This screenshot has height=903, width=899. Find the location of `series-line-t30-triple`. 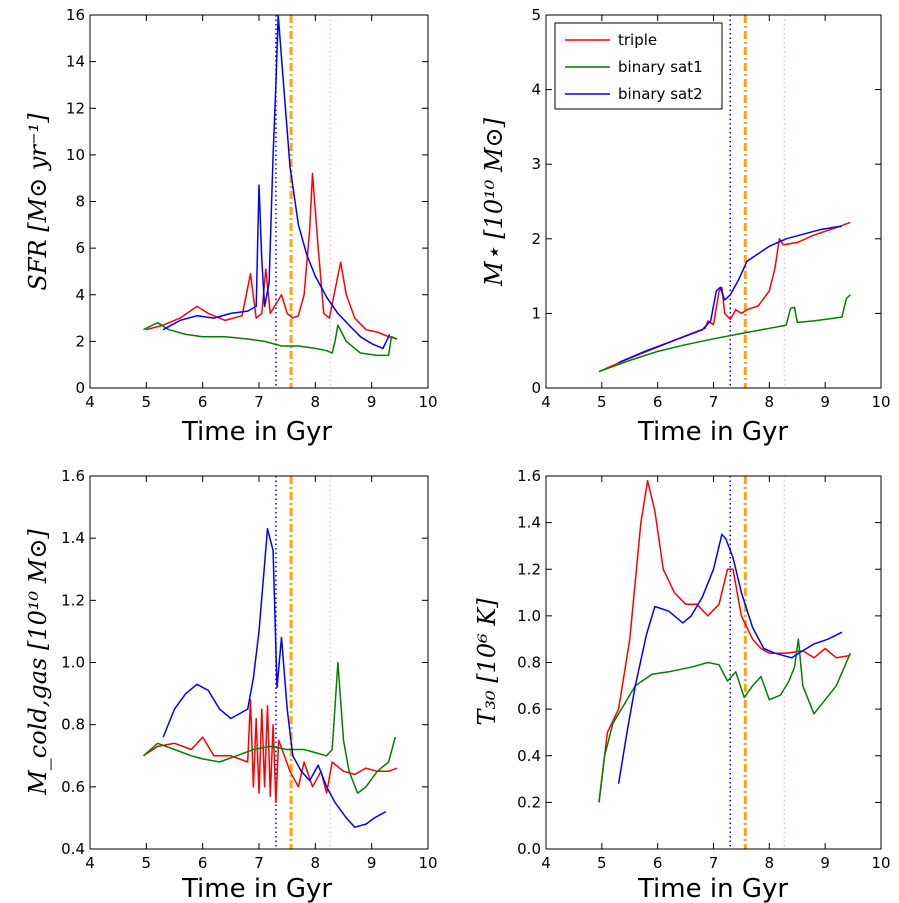

series-line-t30-triple is located at coordinates (724, 641).